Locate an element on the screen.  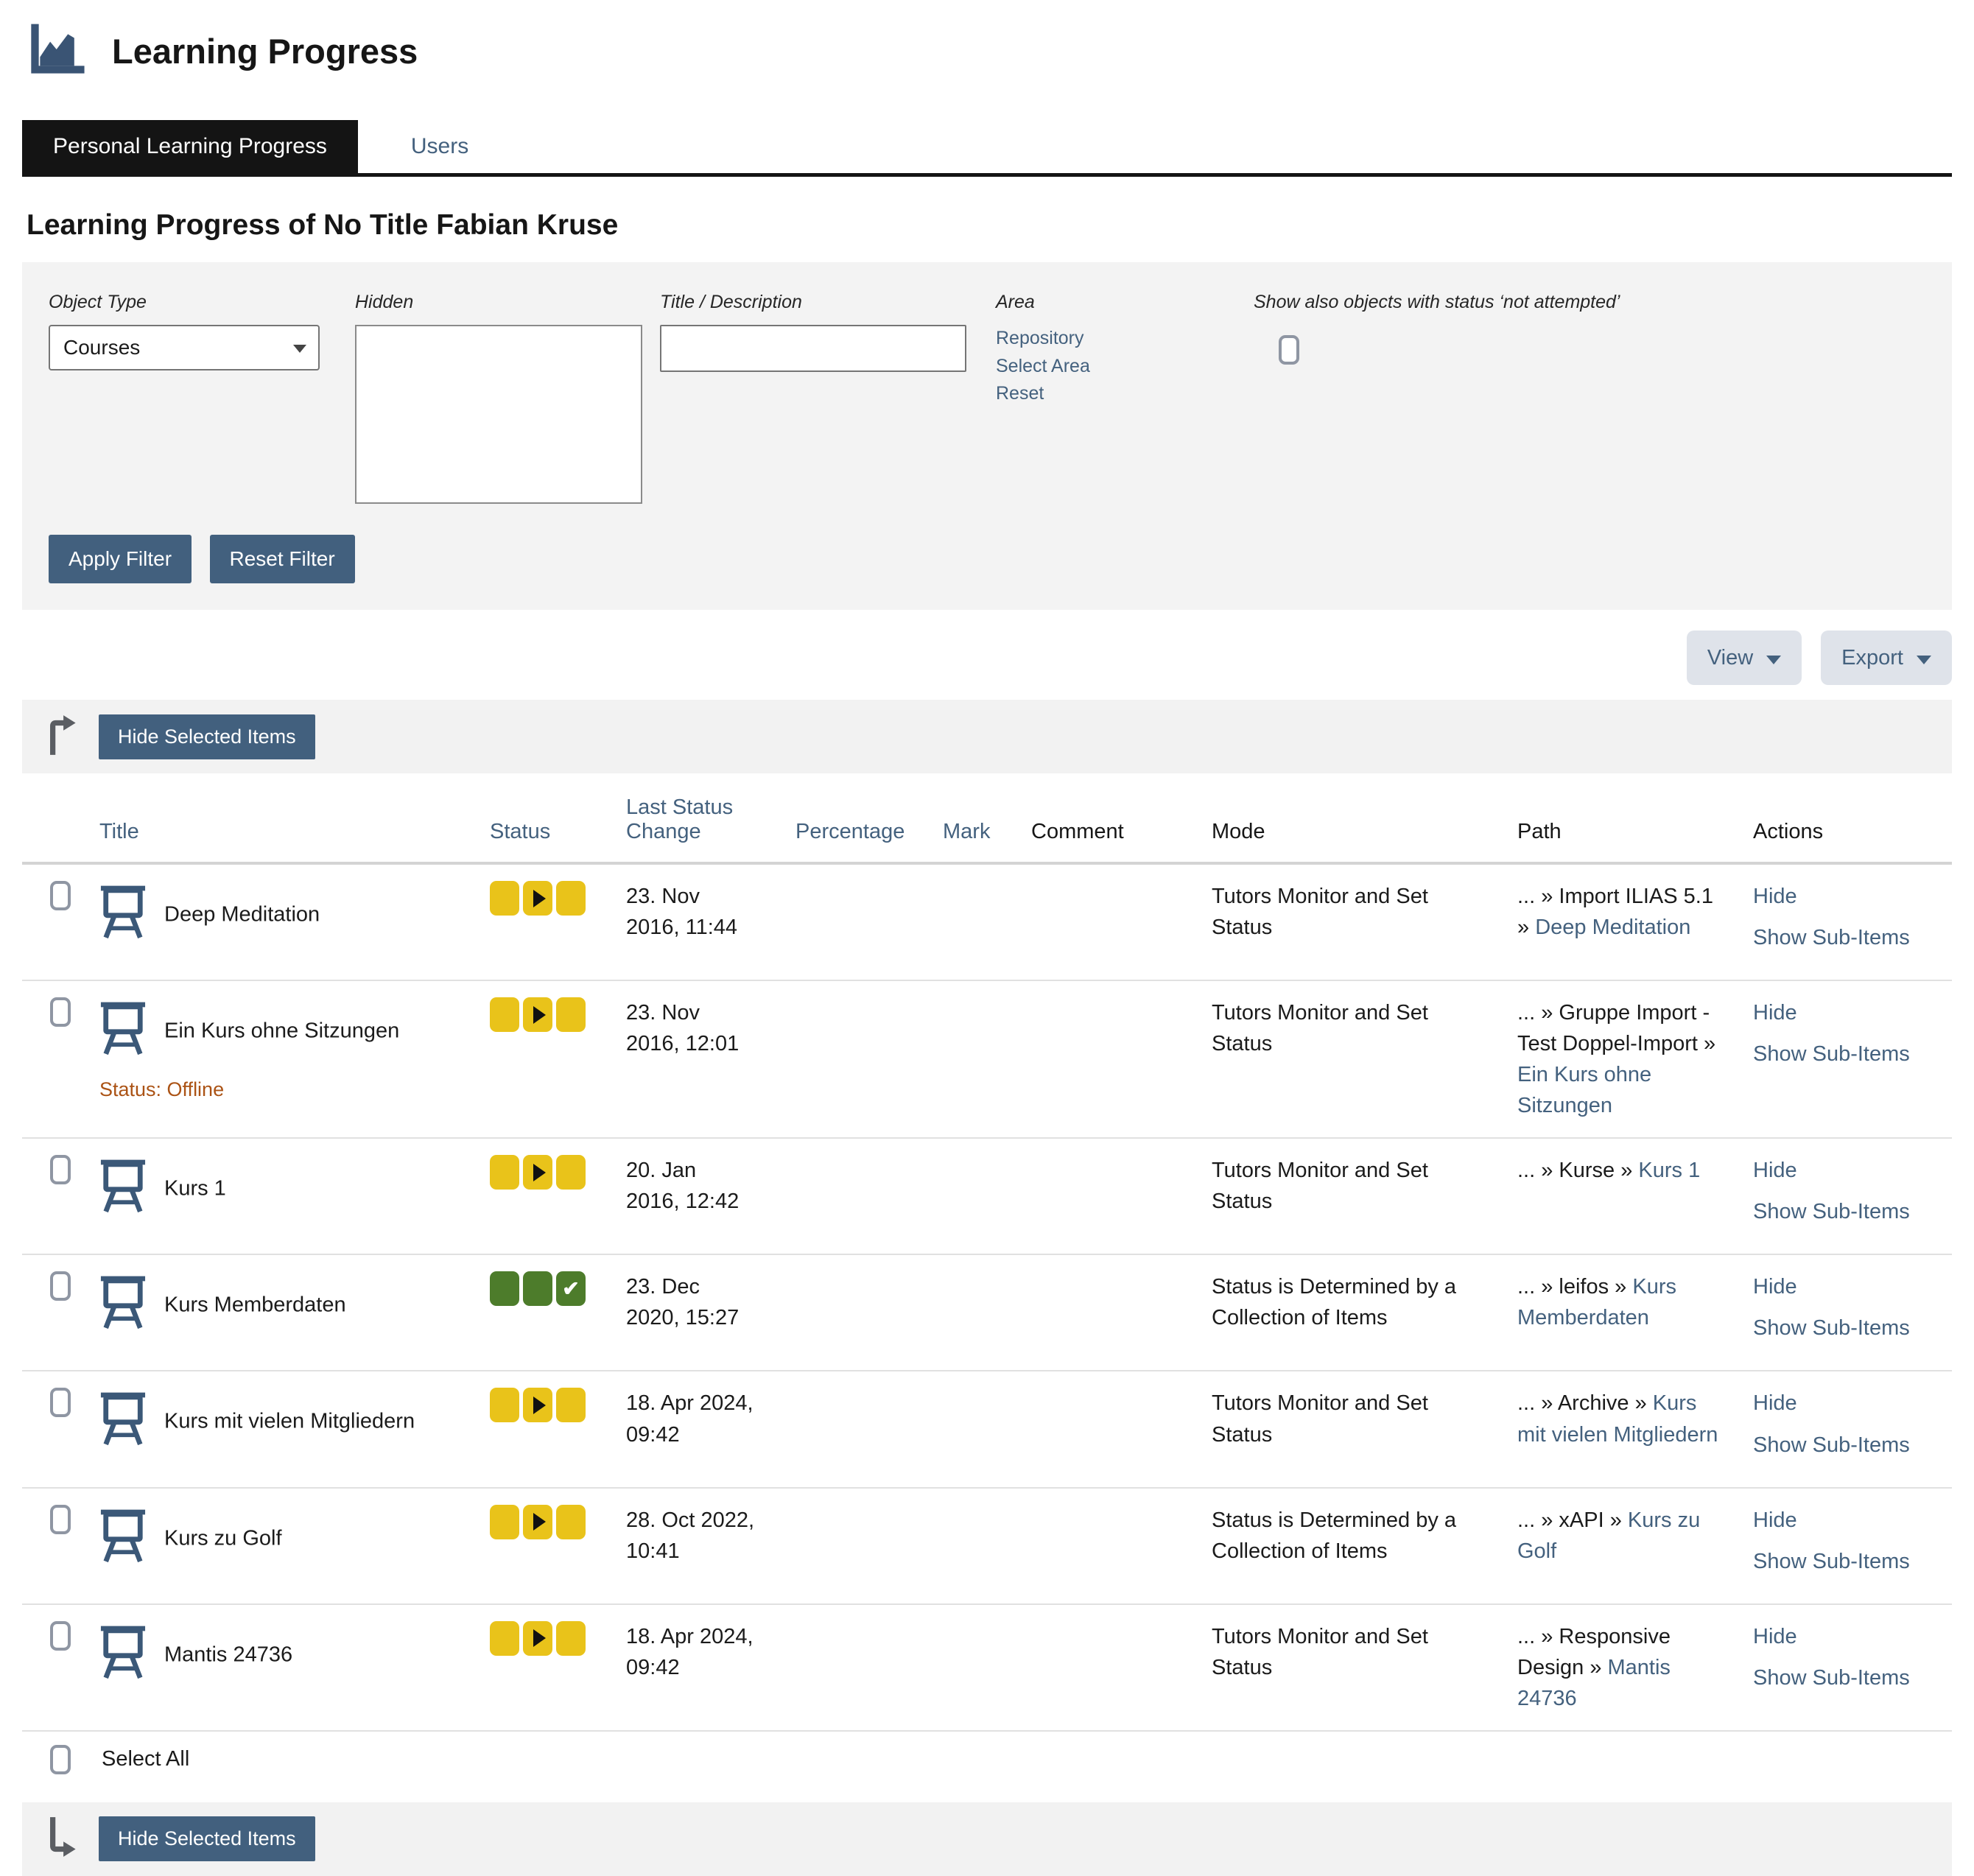
hide-selected-items-button-top: Hide Selected Items is located at coordinates (207, 737).